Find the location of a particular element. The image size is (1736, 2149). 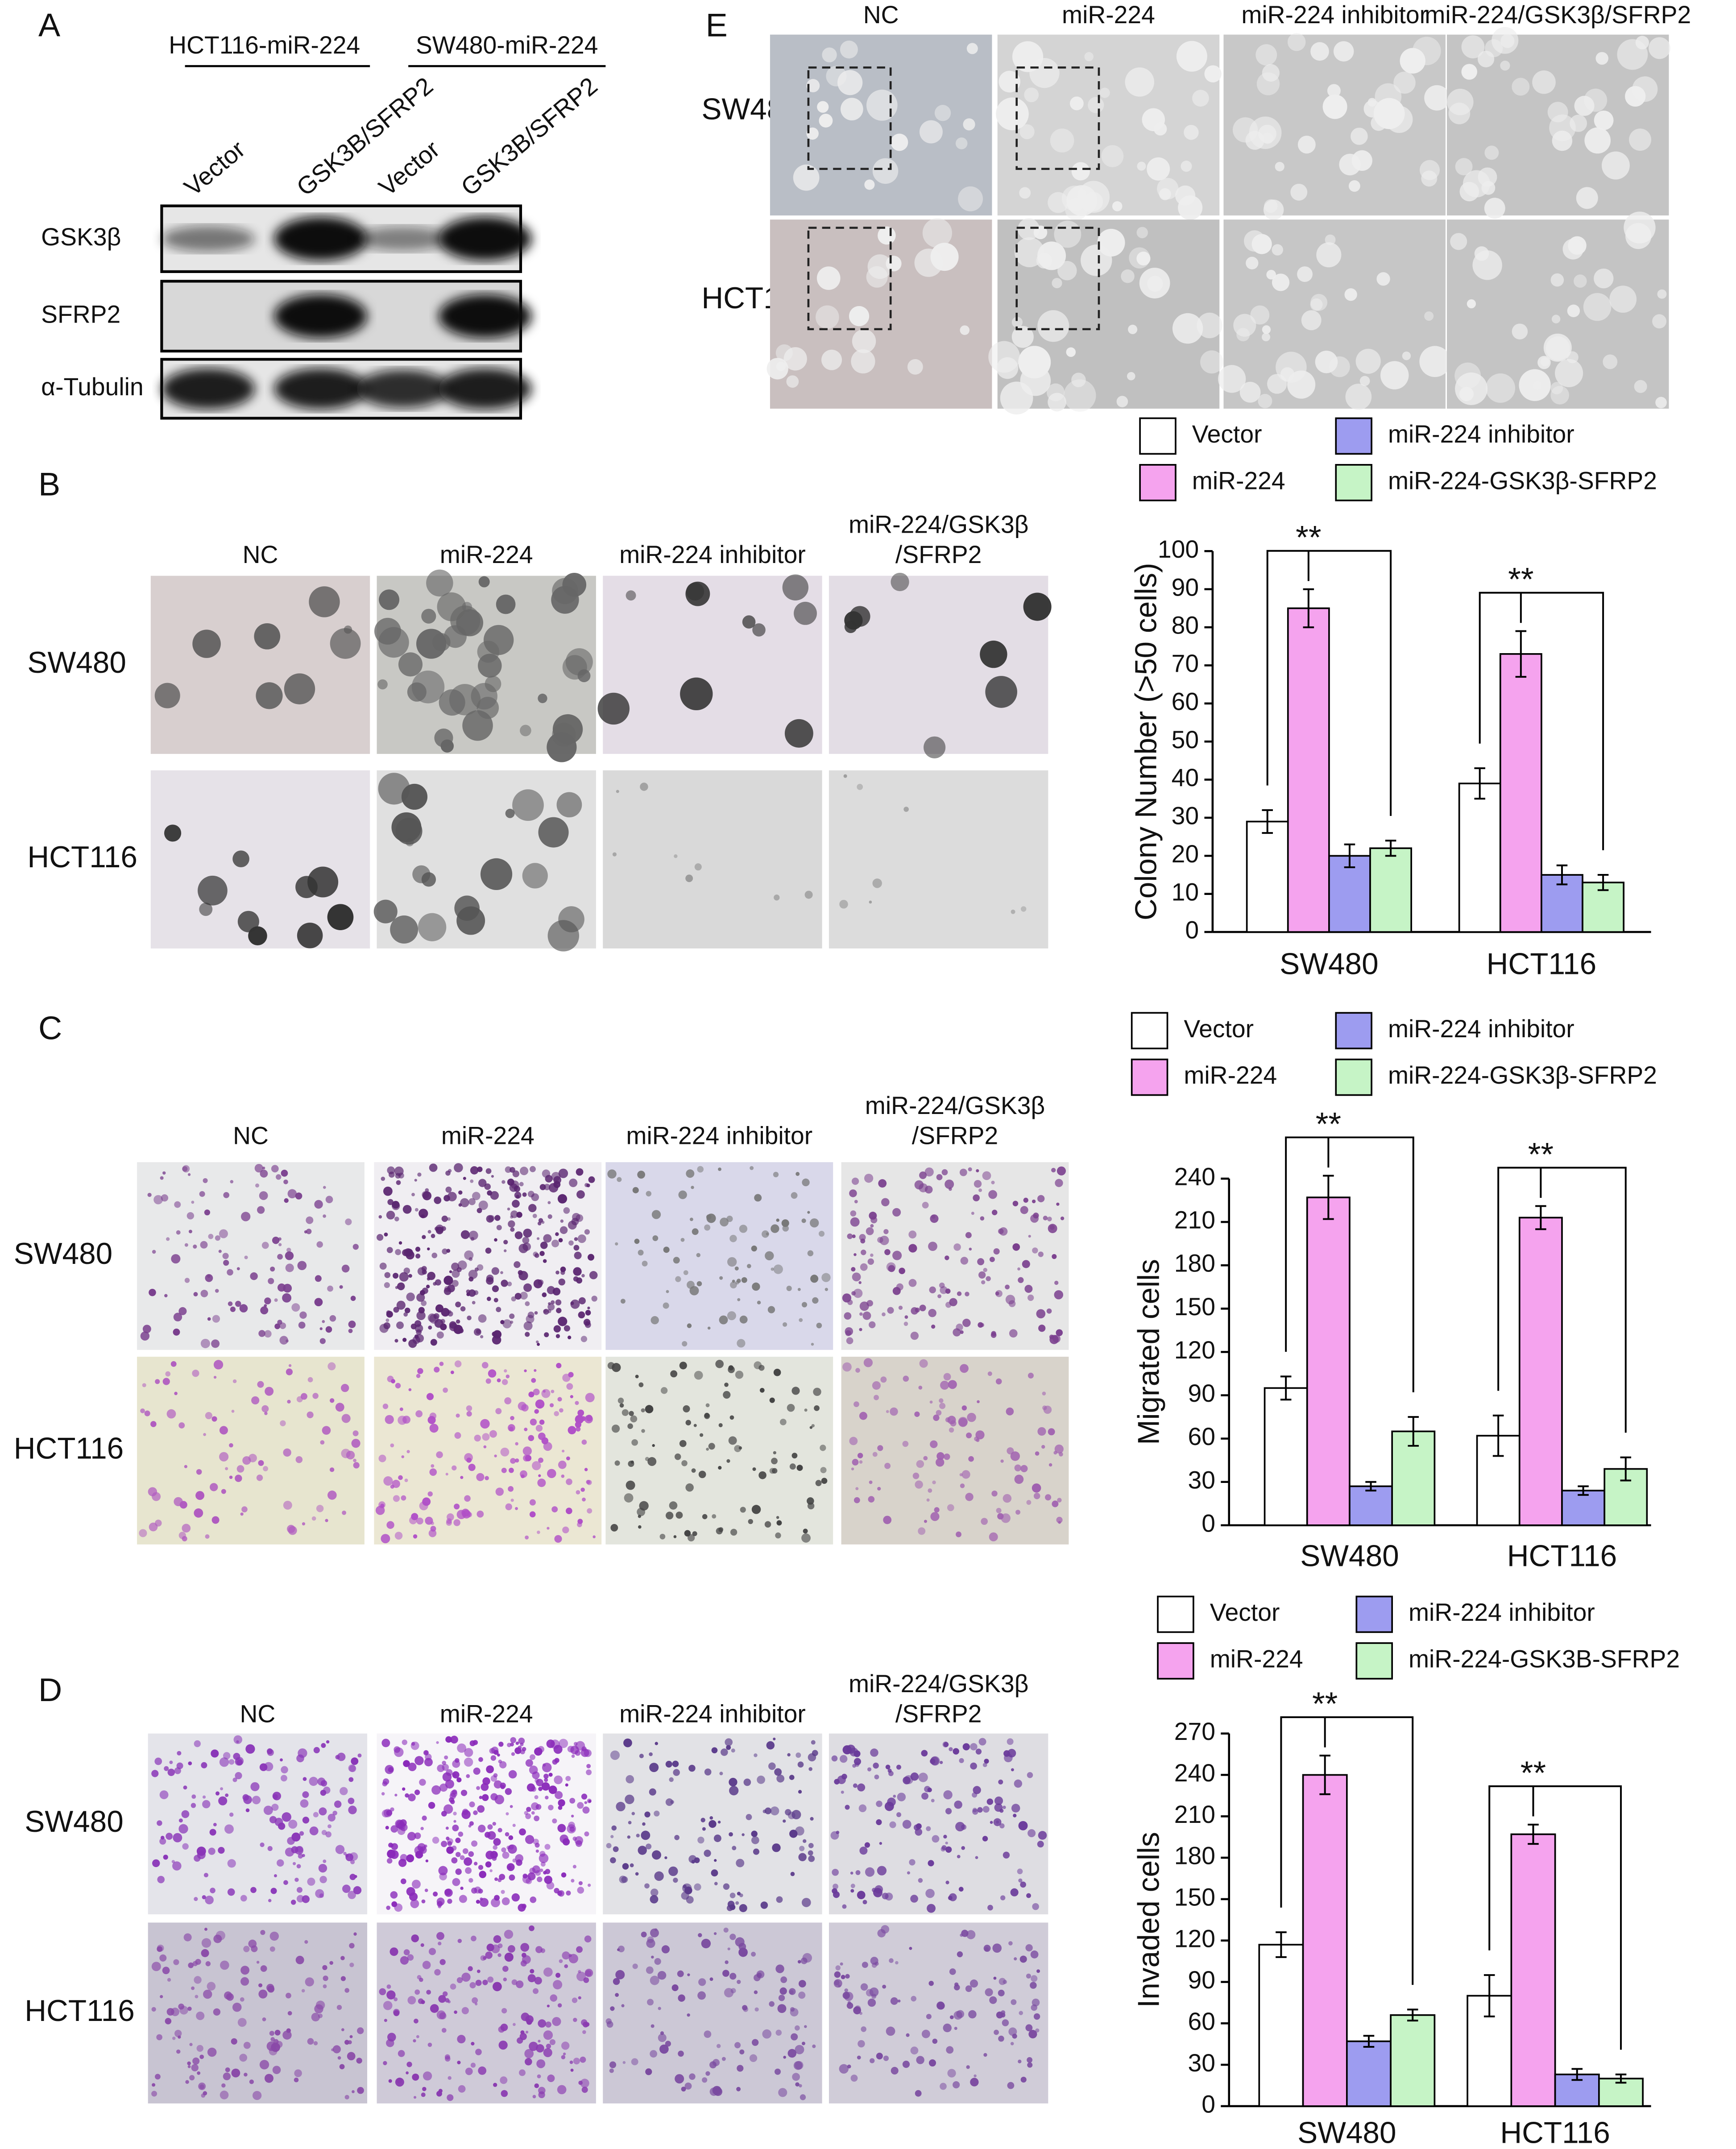

band is located at coordinates (485, 239).